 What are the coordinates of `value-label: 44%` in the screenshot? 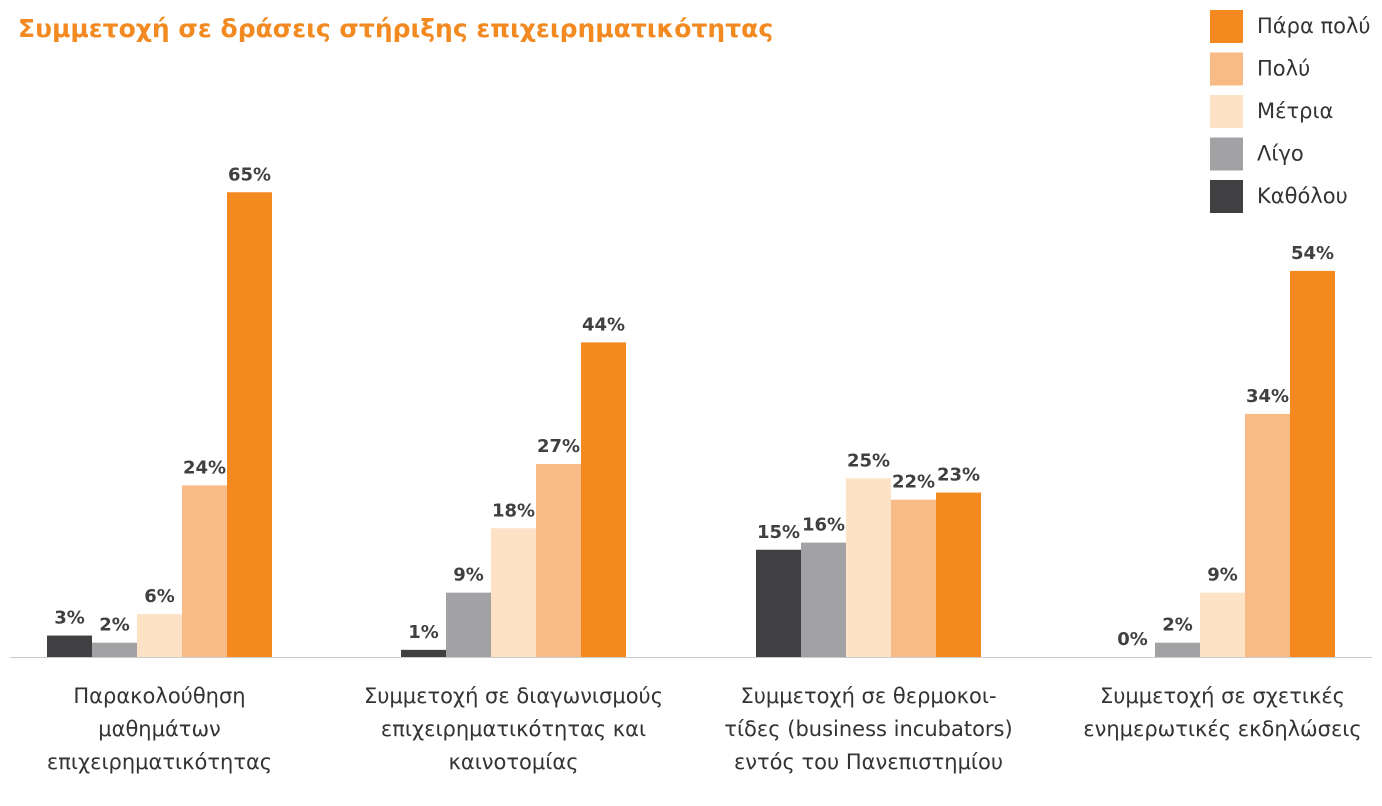 It's located at (603, 324).